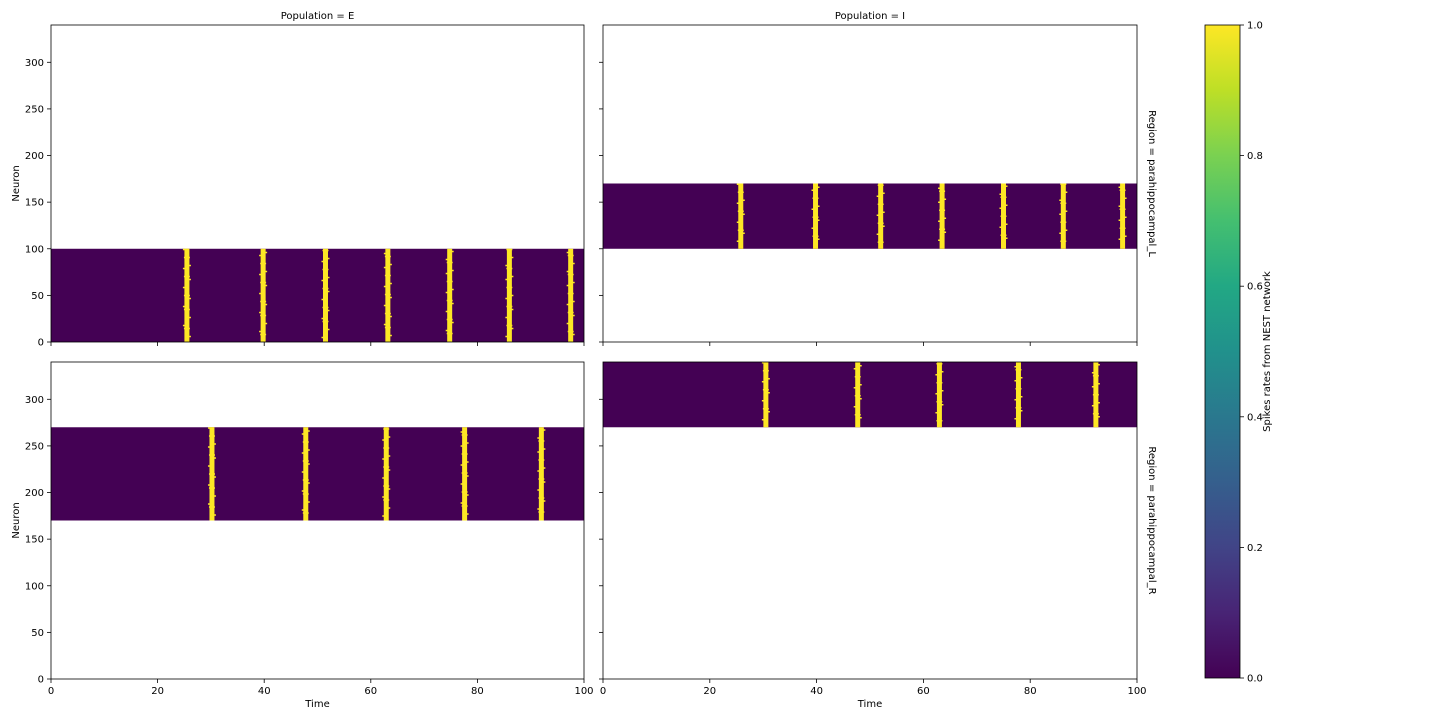  Describe the element at coordinates (316, 704) in the screenshot. I see `x-axis-label-left: Time` at that location.